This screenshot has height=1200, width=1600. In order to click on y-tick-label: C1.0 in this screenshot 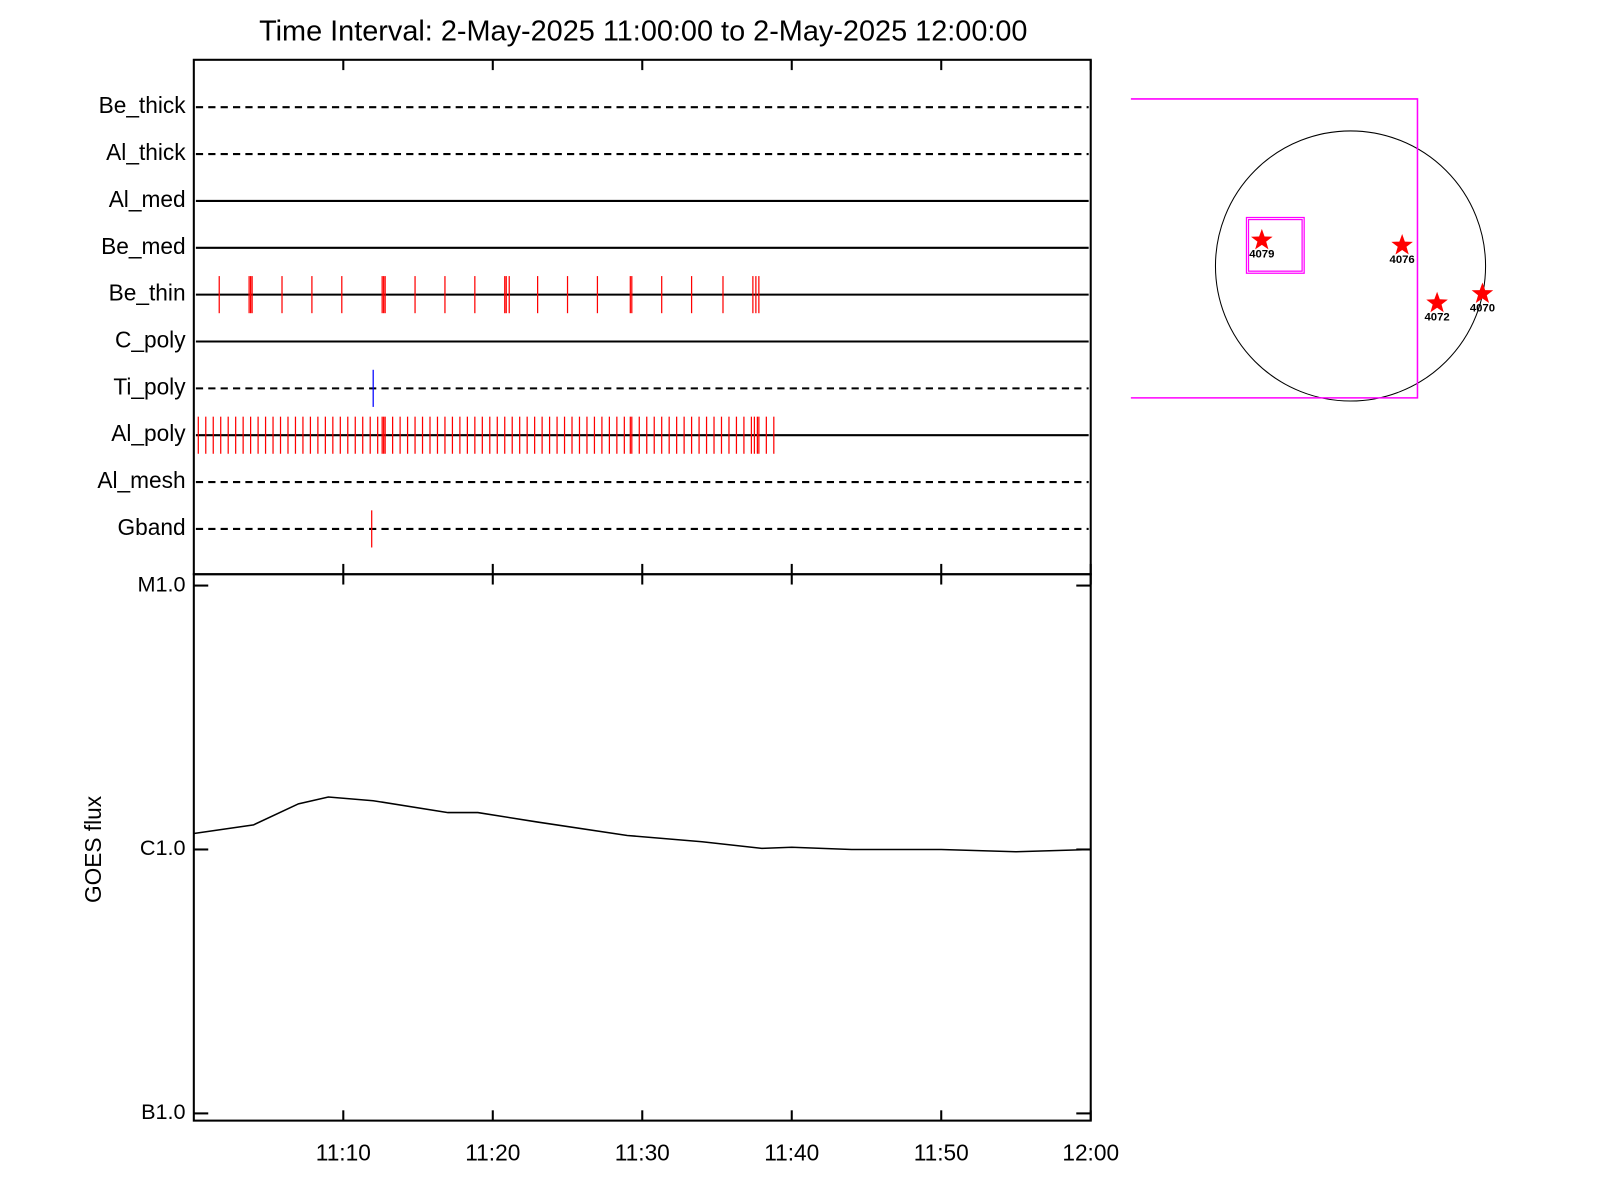, I will do `click(163, 847)`.